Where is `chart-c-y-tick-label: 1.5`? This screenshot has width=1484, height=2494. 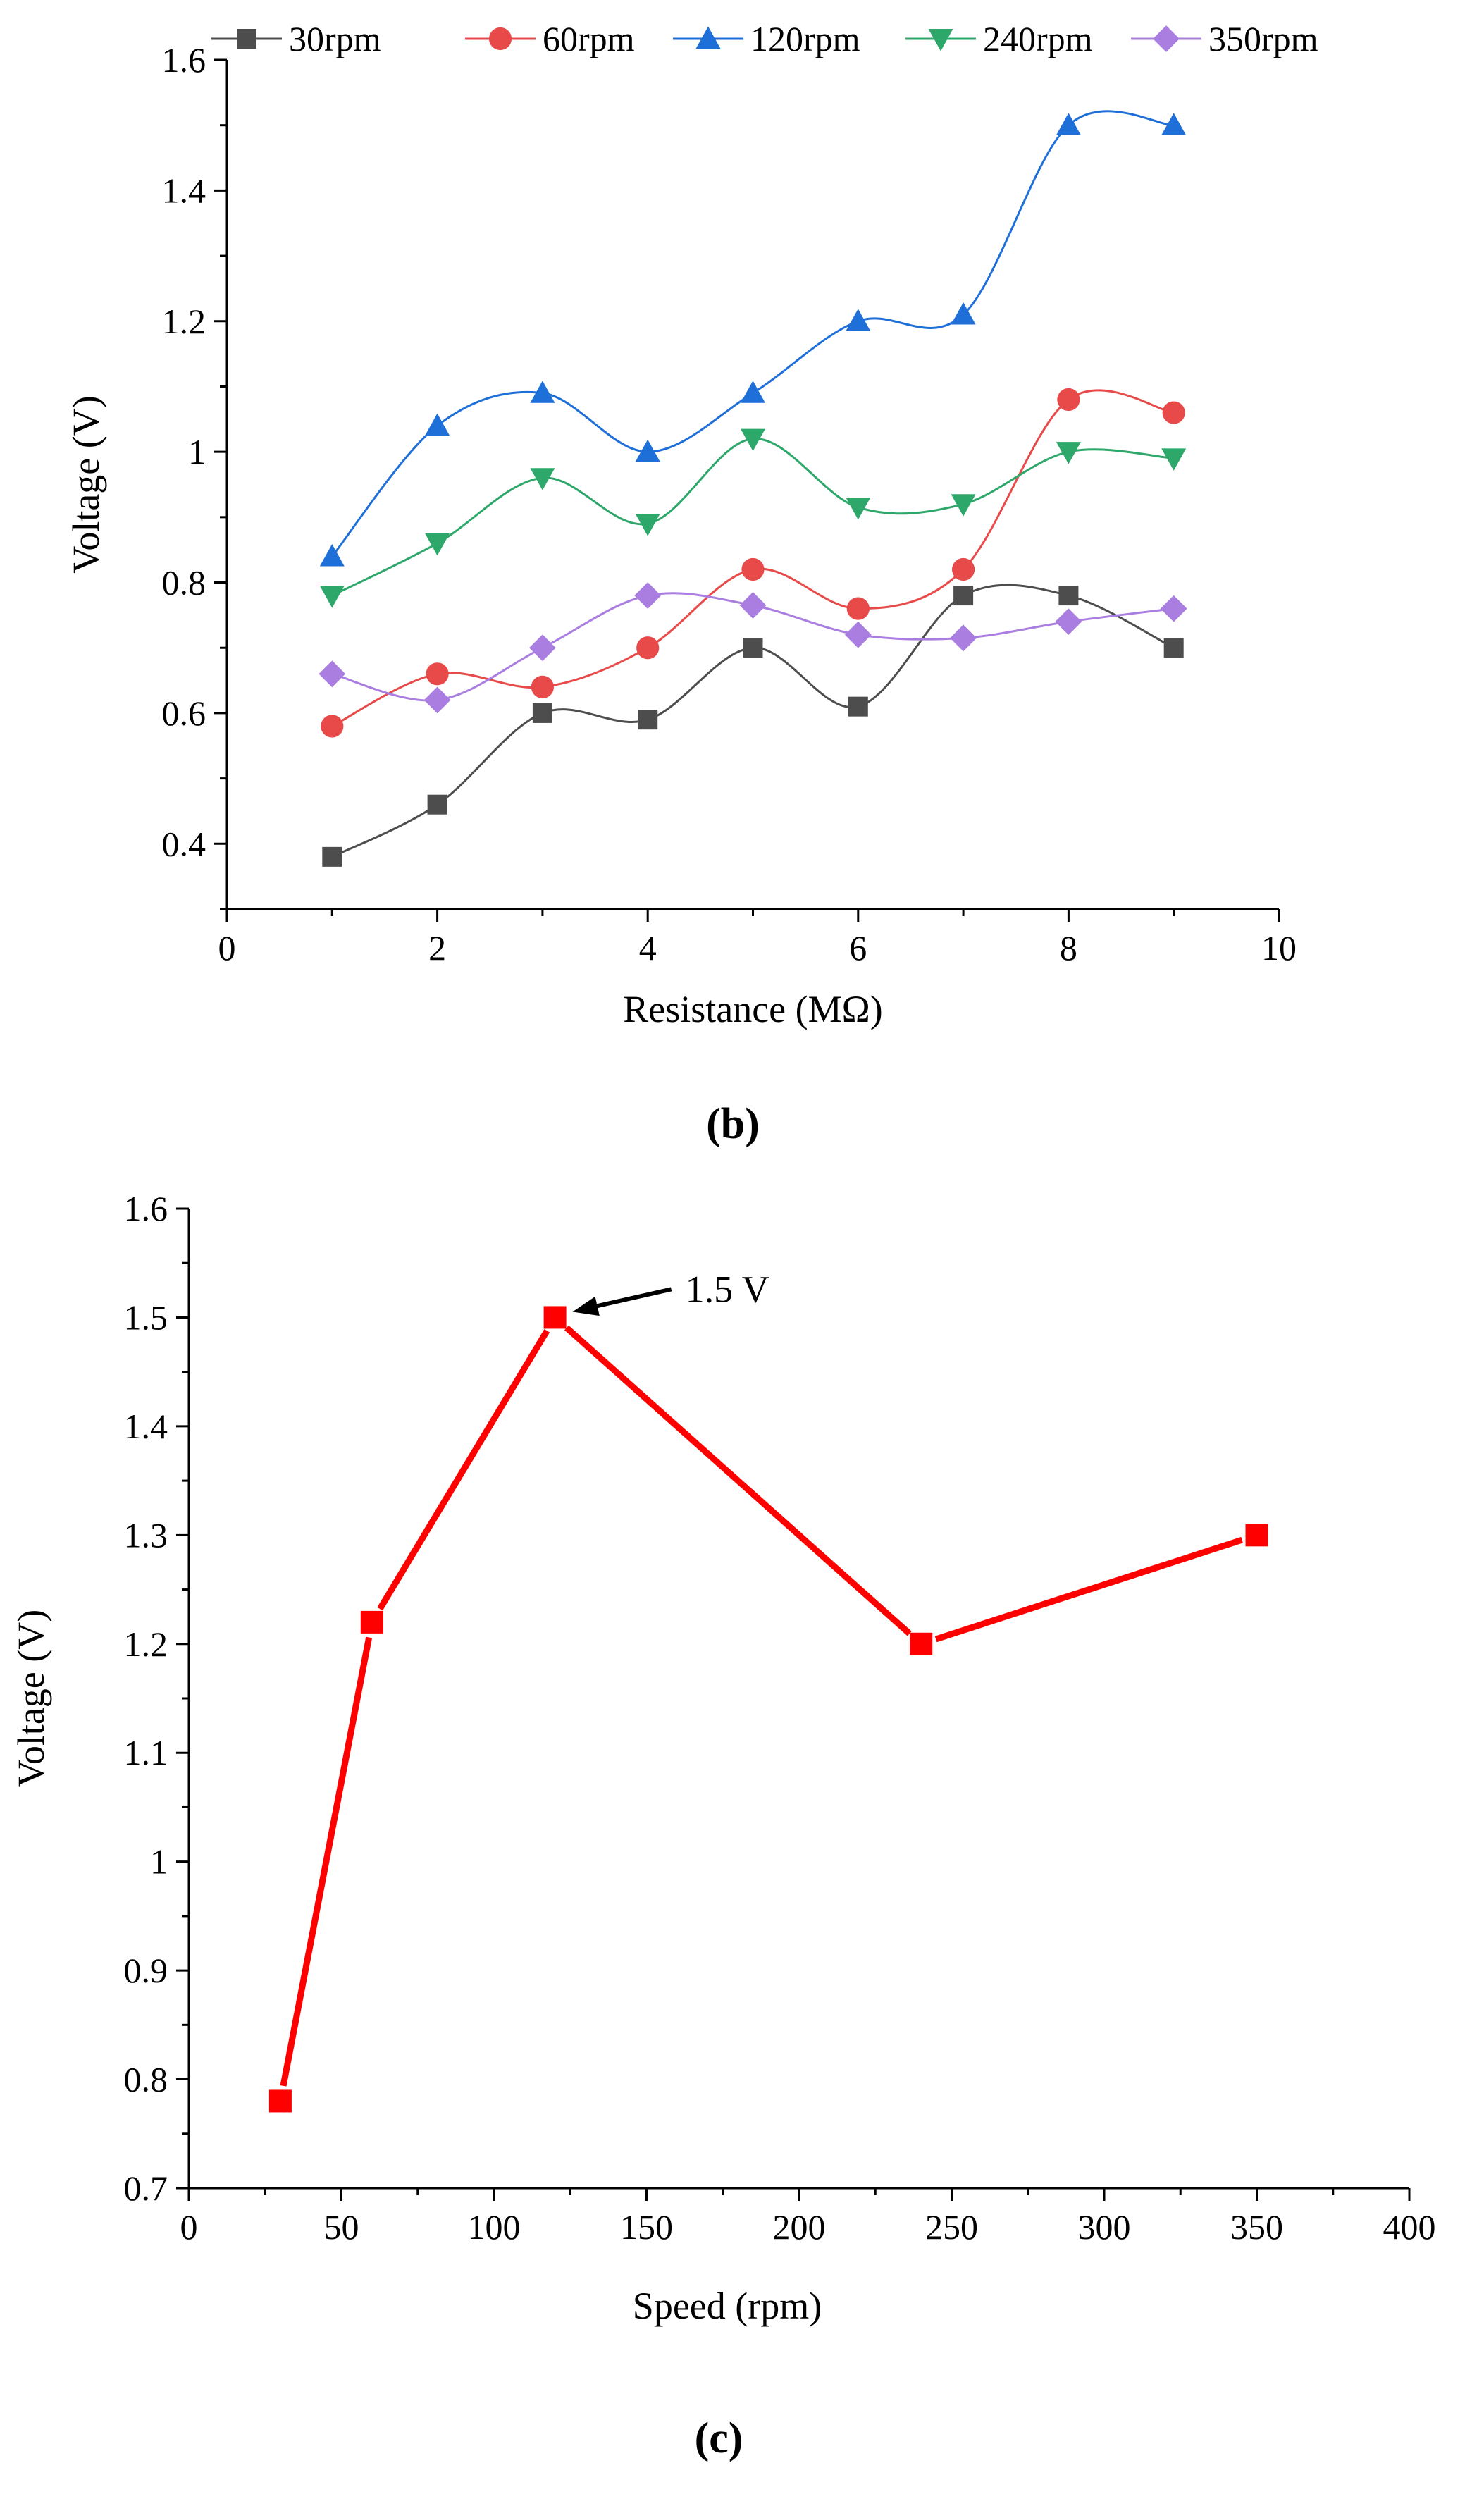
chart-c-y-tick-label: 1.5 is located at coordinates (146, 1317).